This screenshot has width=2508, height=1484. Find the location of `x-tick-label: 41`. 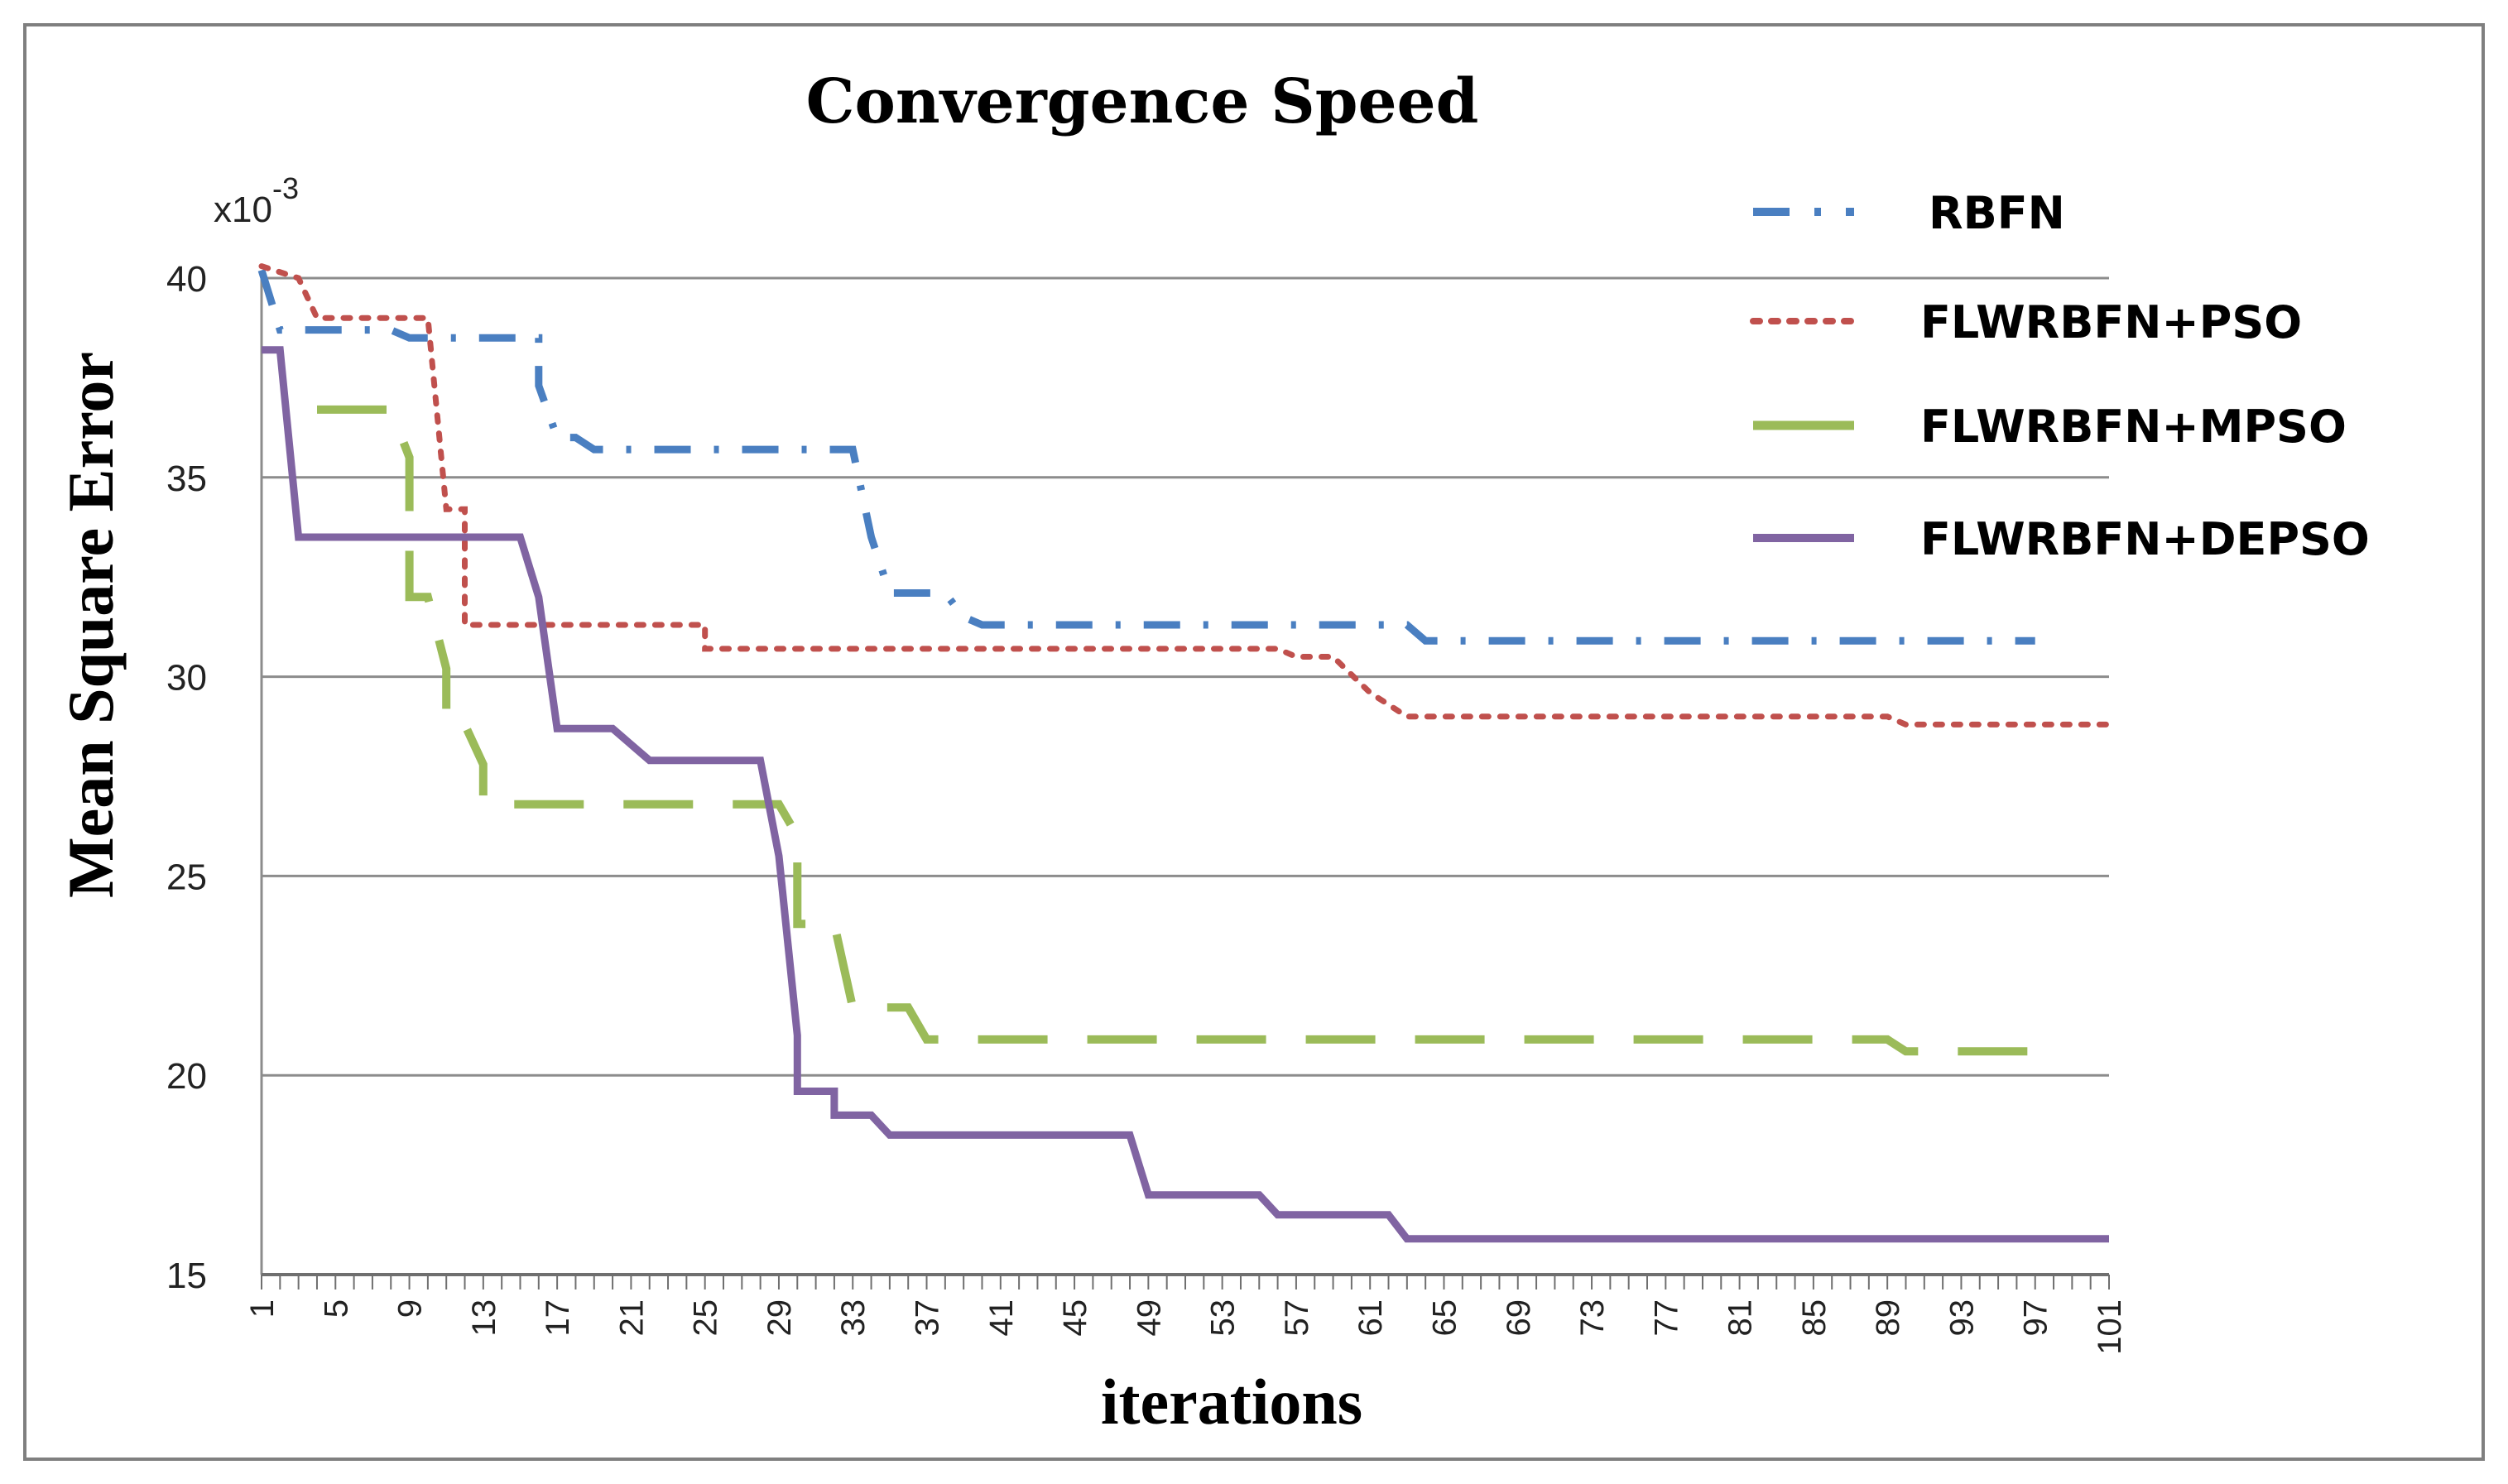

x-tick-label: 41 is located at coordinates (1001, 1318).